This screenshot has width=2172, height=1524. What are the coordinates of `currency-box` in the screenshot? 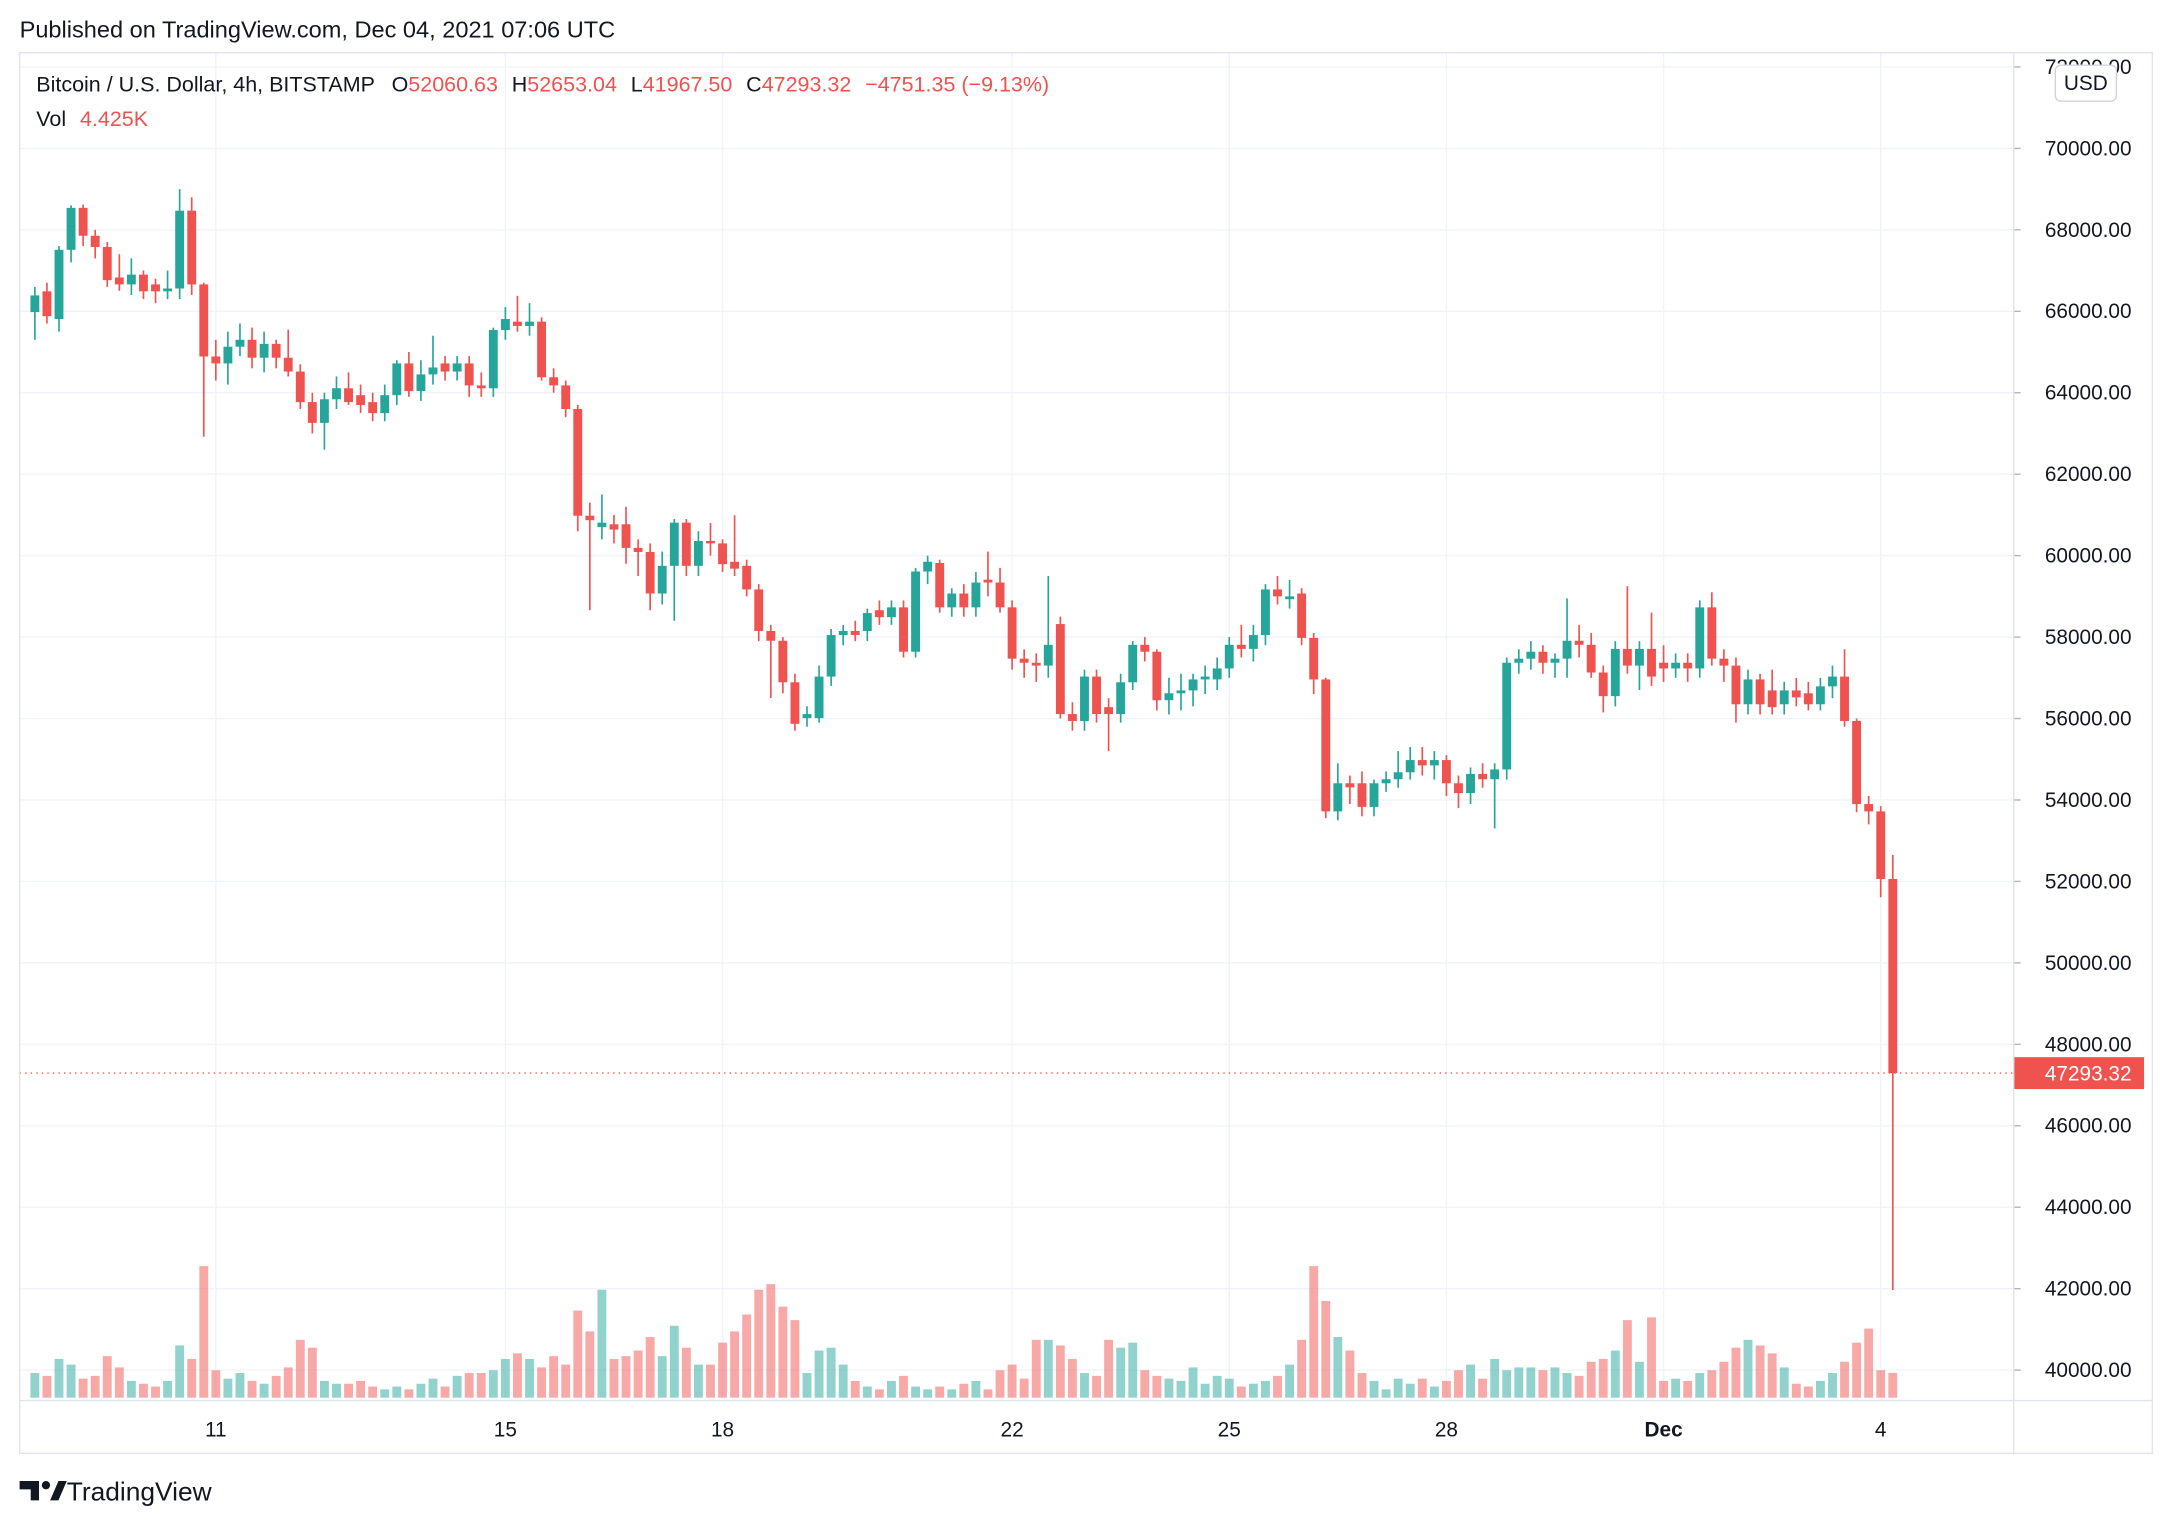 It's located at (2086, 83).